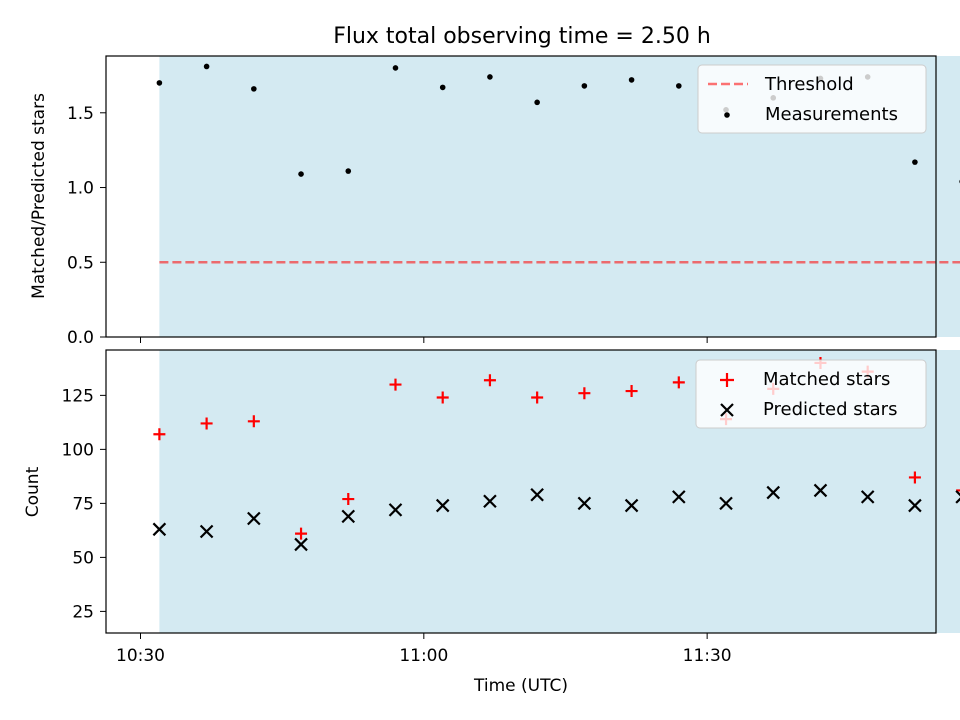 The image size is (960, 720). I want to click on bottom-legend-box, so click(811, 394).